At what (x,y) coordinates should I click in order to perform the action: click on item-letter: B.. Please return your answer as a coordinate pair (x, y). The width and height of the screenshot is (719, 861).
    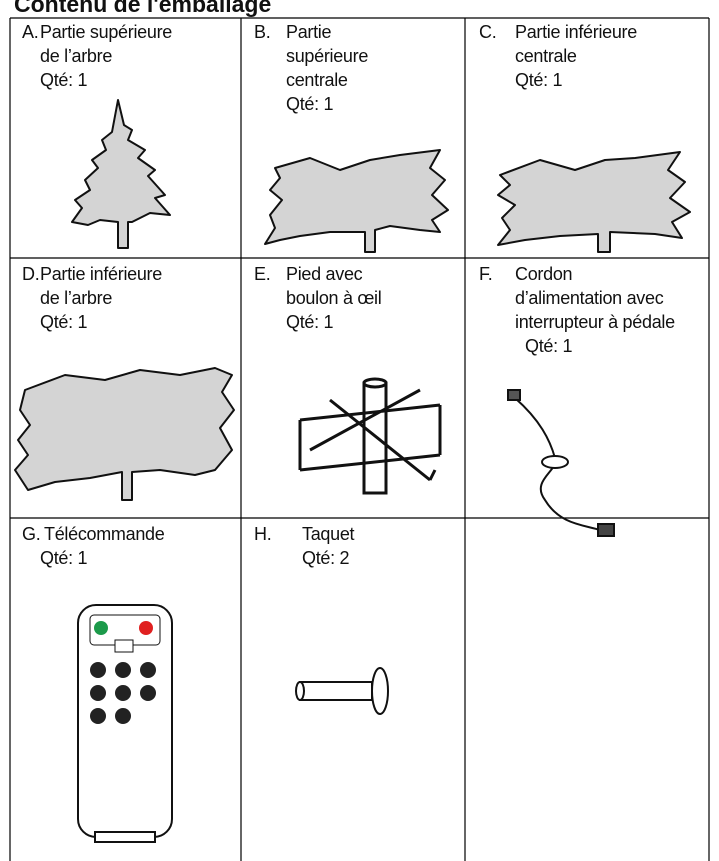
    Looking at the image, I should click on (262, 32).